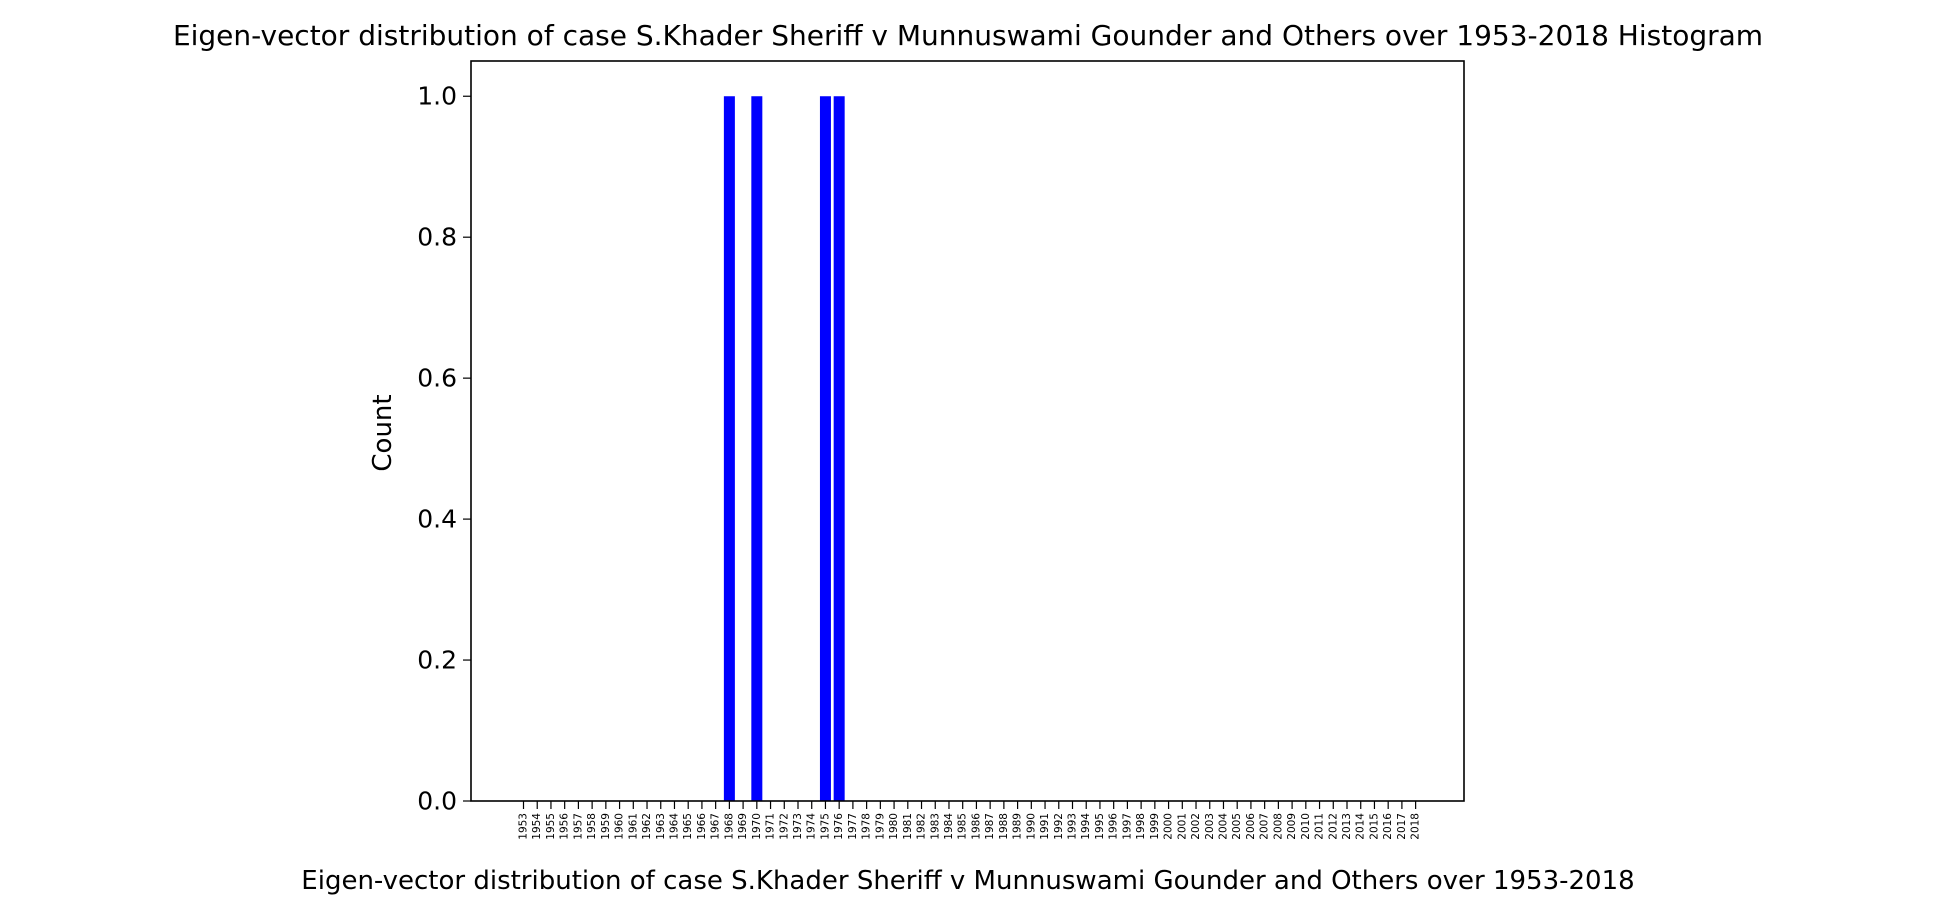 This screenshot has width=1936, height=915. I want to click on x-tick-label: 1970, so click(757, 826).